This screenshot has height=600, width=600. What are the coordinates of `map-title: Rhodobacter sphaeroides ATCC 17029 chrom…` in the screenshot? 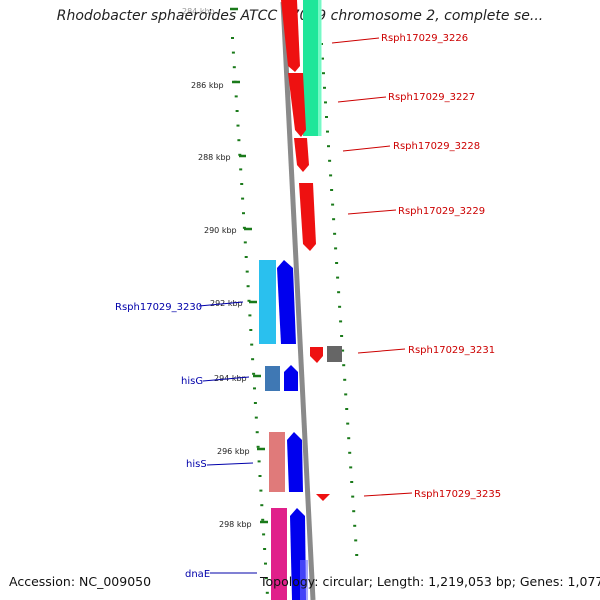 It's located at (300, 16).